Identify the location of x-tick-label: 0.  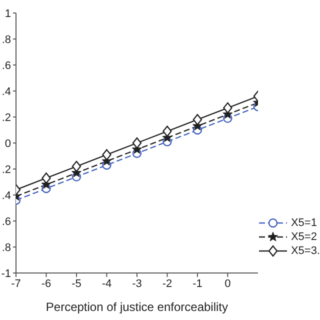
(227, 284).